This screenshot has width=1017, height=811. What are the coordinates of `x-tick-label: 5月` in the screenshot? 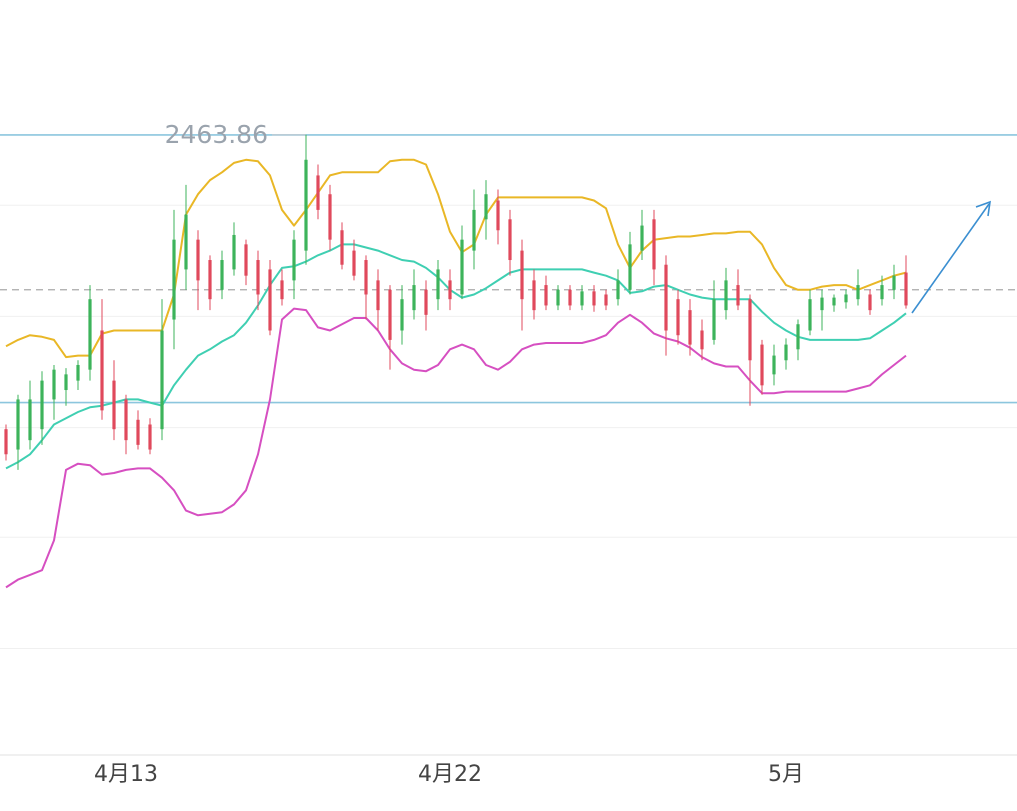 It's located at (786, 774).